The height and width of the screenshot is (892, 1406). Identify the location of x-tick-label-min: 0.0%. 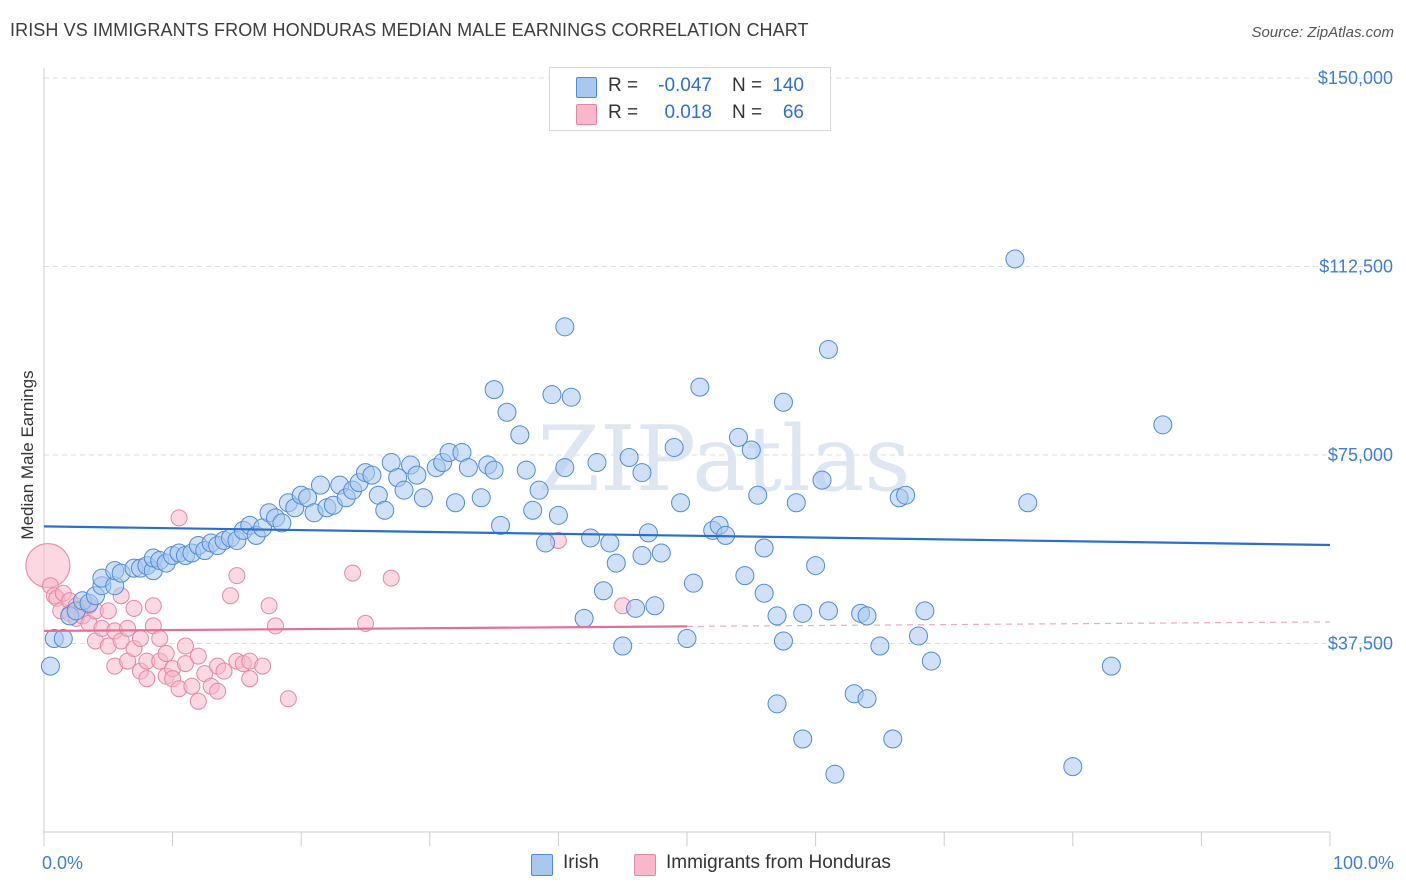
(62, 863).